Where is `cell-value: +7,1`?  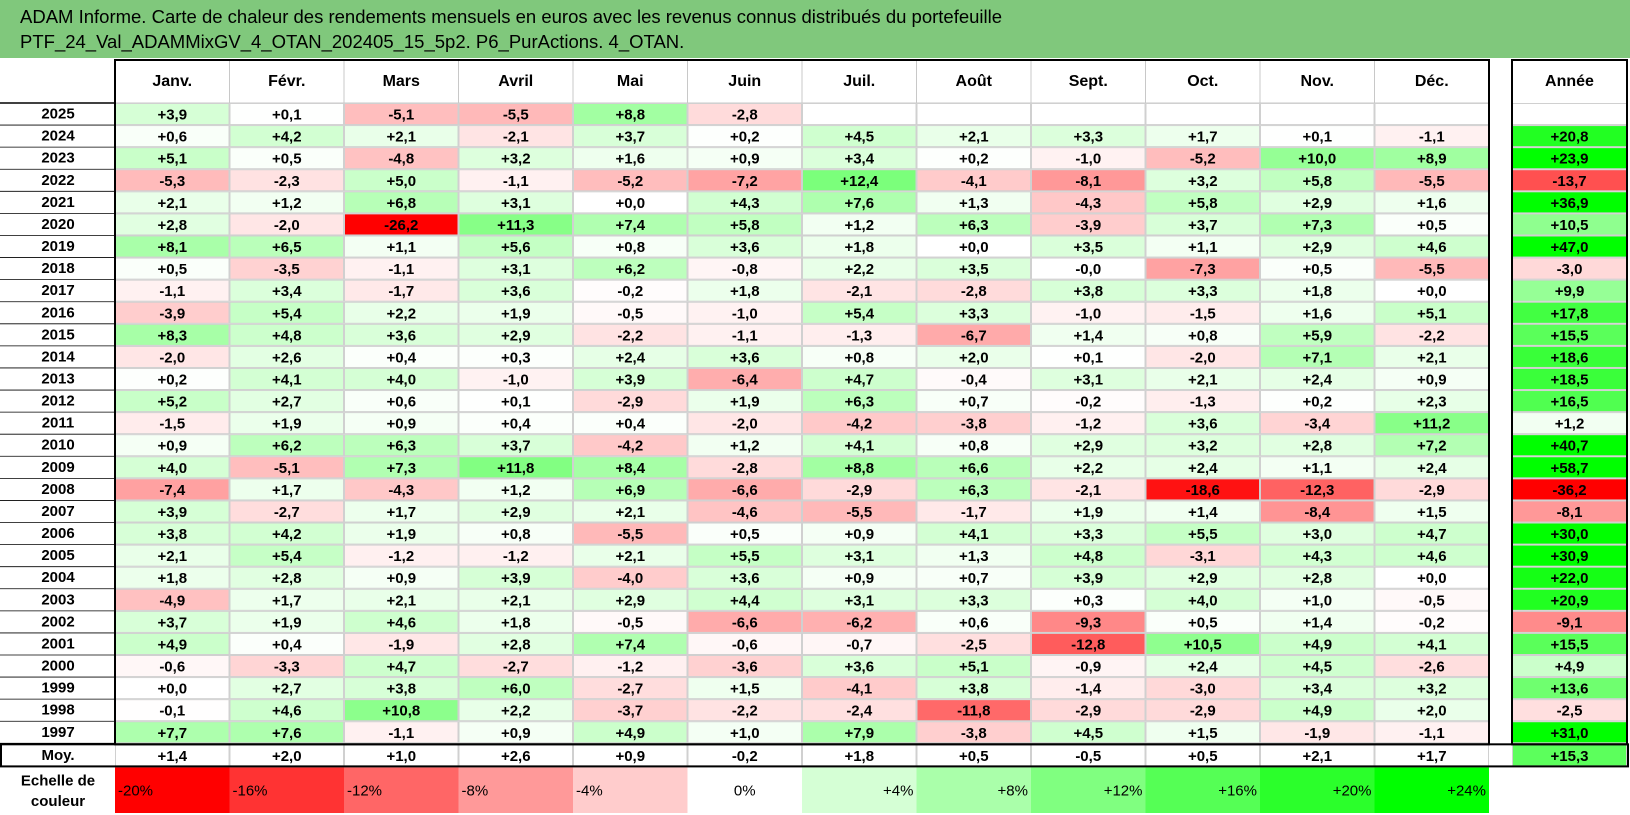 cell-value: +7,1 is located at coordinates (1317, 357).